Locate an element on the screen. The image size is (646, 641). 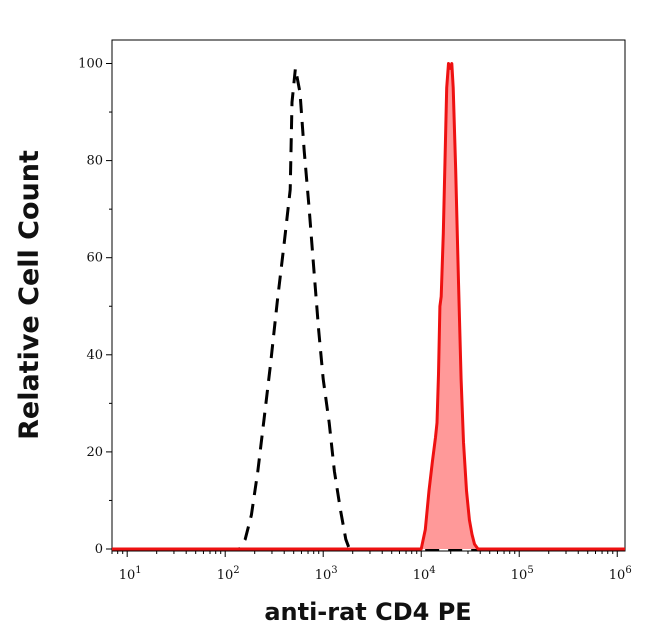
y-axis: 0 20 40 60 80 100 is located at coordinates (95, 307).